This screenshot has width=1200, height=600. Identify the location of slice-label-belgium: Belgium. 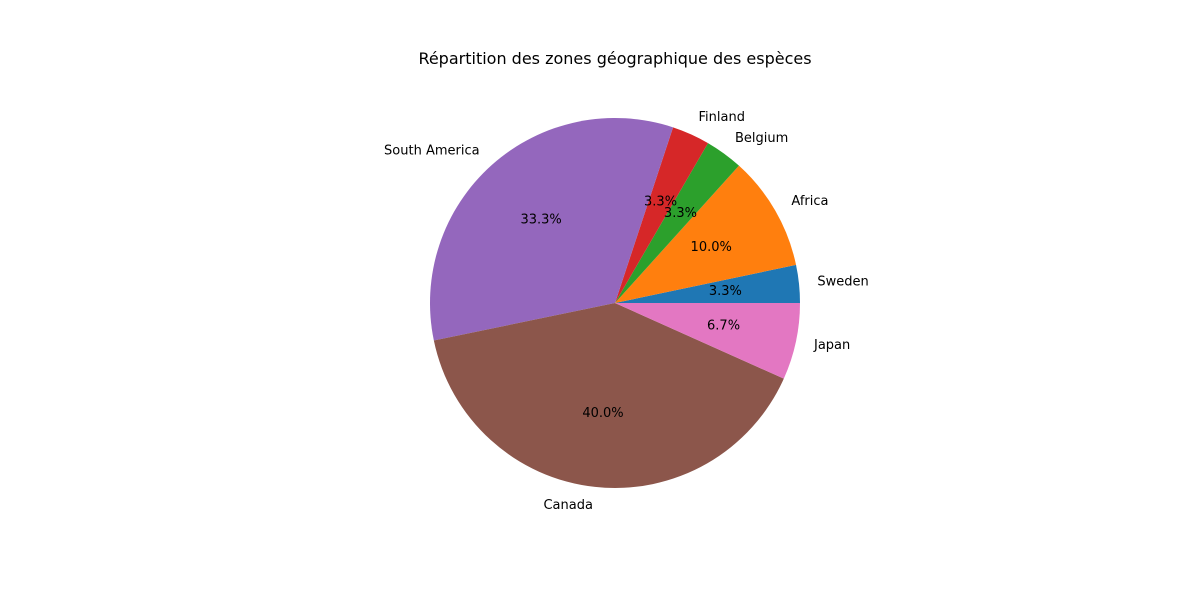
(761, 138).